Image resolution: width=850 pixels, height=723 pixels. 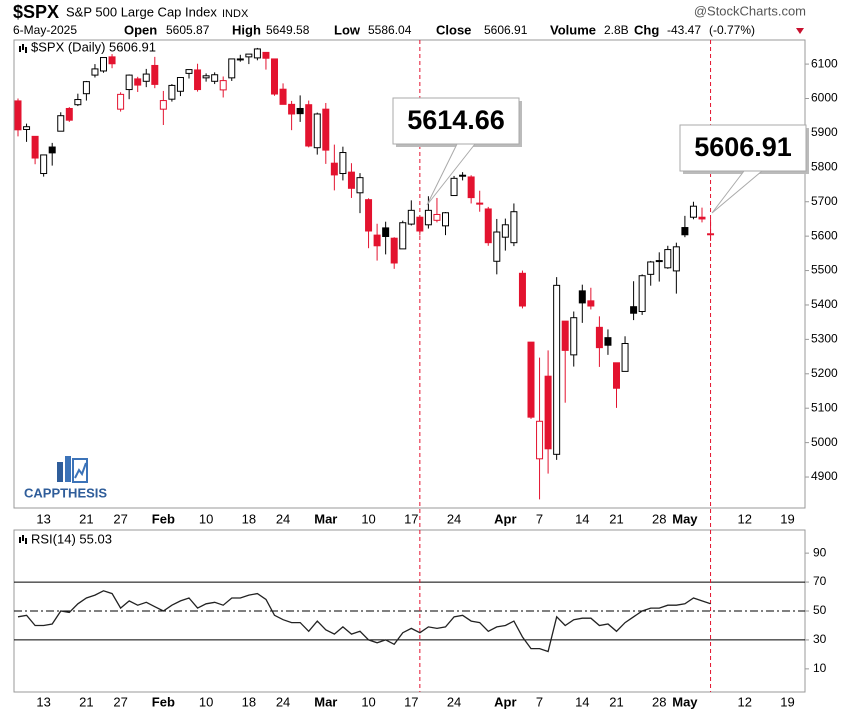 What do you see at coordinates (65, 492) in the screenshot?
I see `logo-text: CAPPTHESIS` at bounding box center [65, 492].